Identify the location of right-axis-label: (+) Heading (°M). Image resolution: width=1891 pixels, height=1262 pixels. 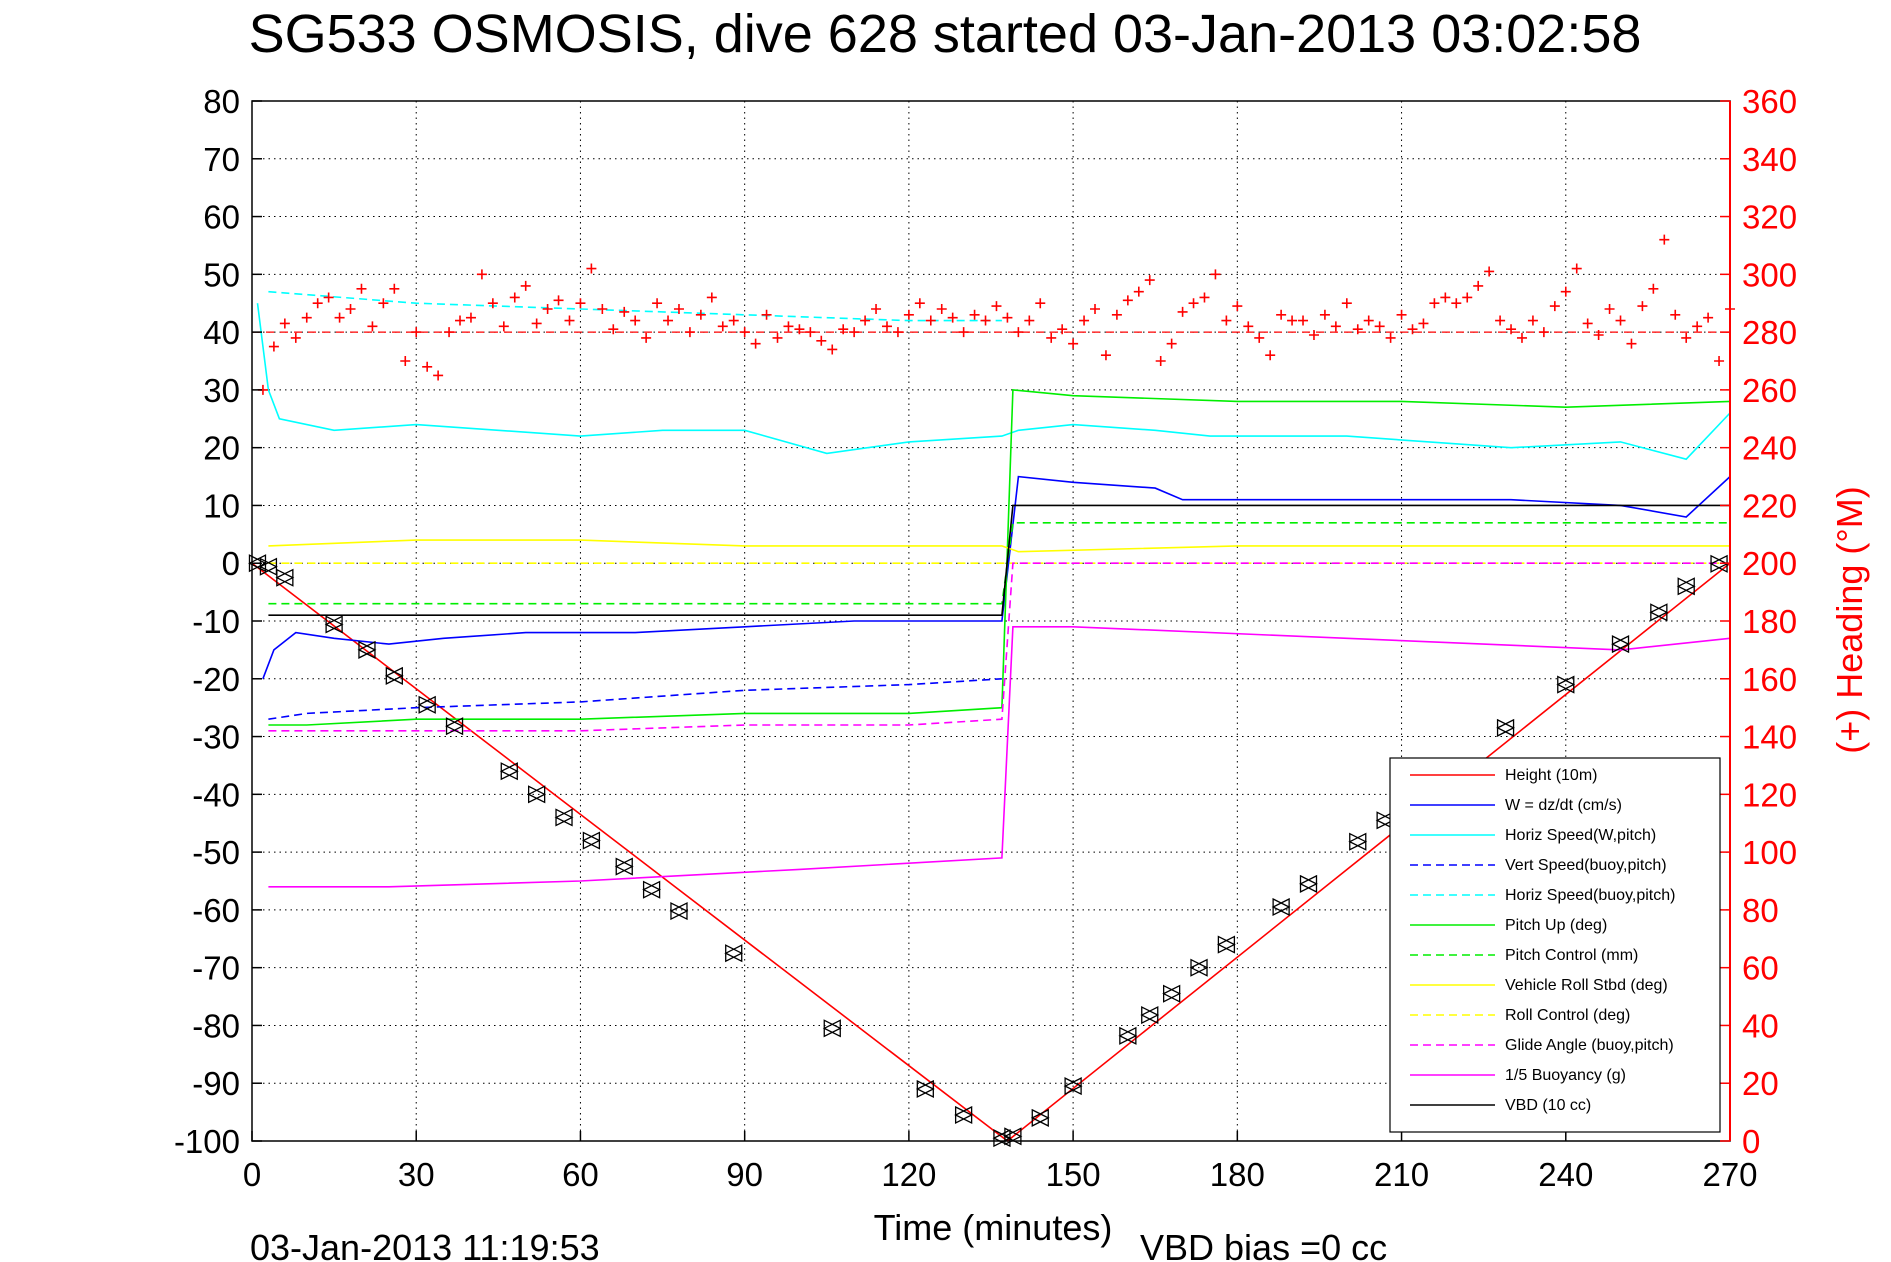
(1849, 619).